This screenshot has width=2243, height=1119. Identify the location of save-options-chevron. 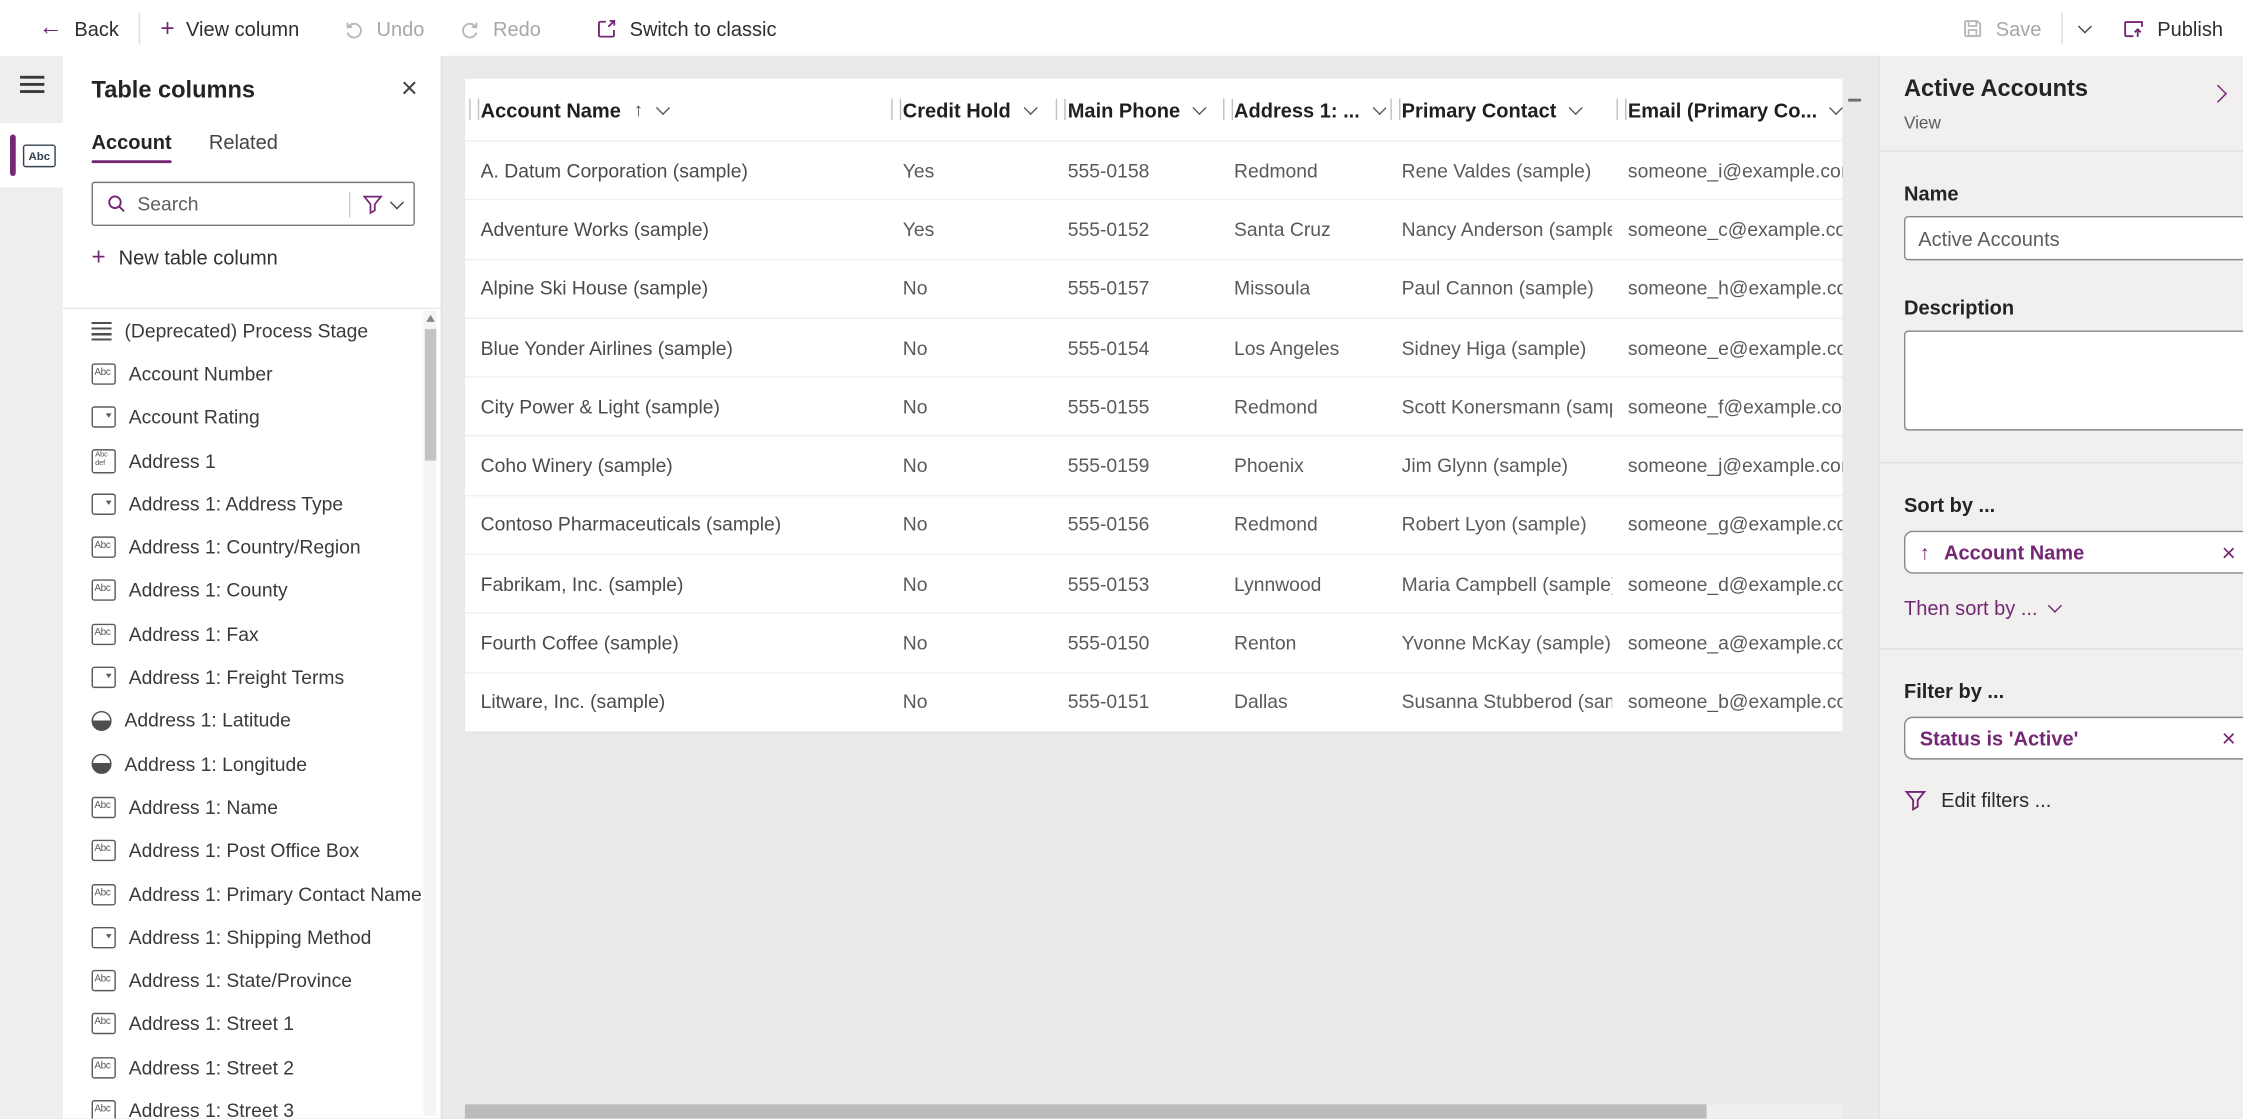
(2085, 28).